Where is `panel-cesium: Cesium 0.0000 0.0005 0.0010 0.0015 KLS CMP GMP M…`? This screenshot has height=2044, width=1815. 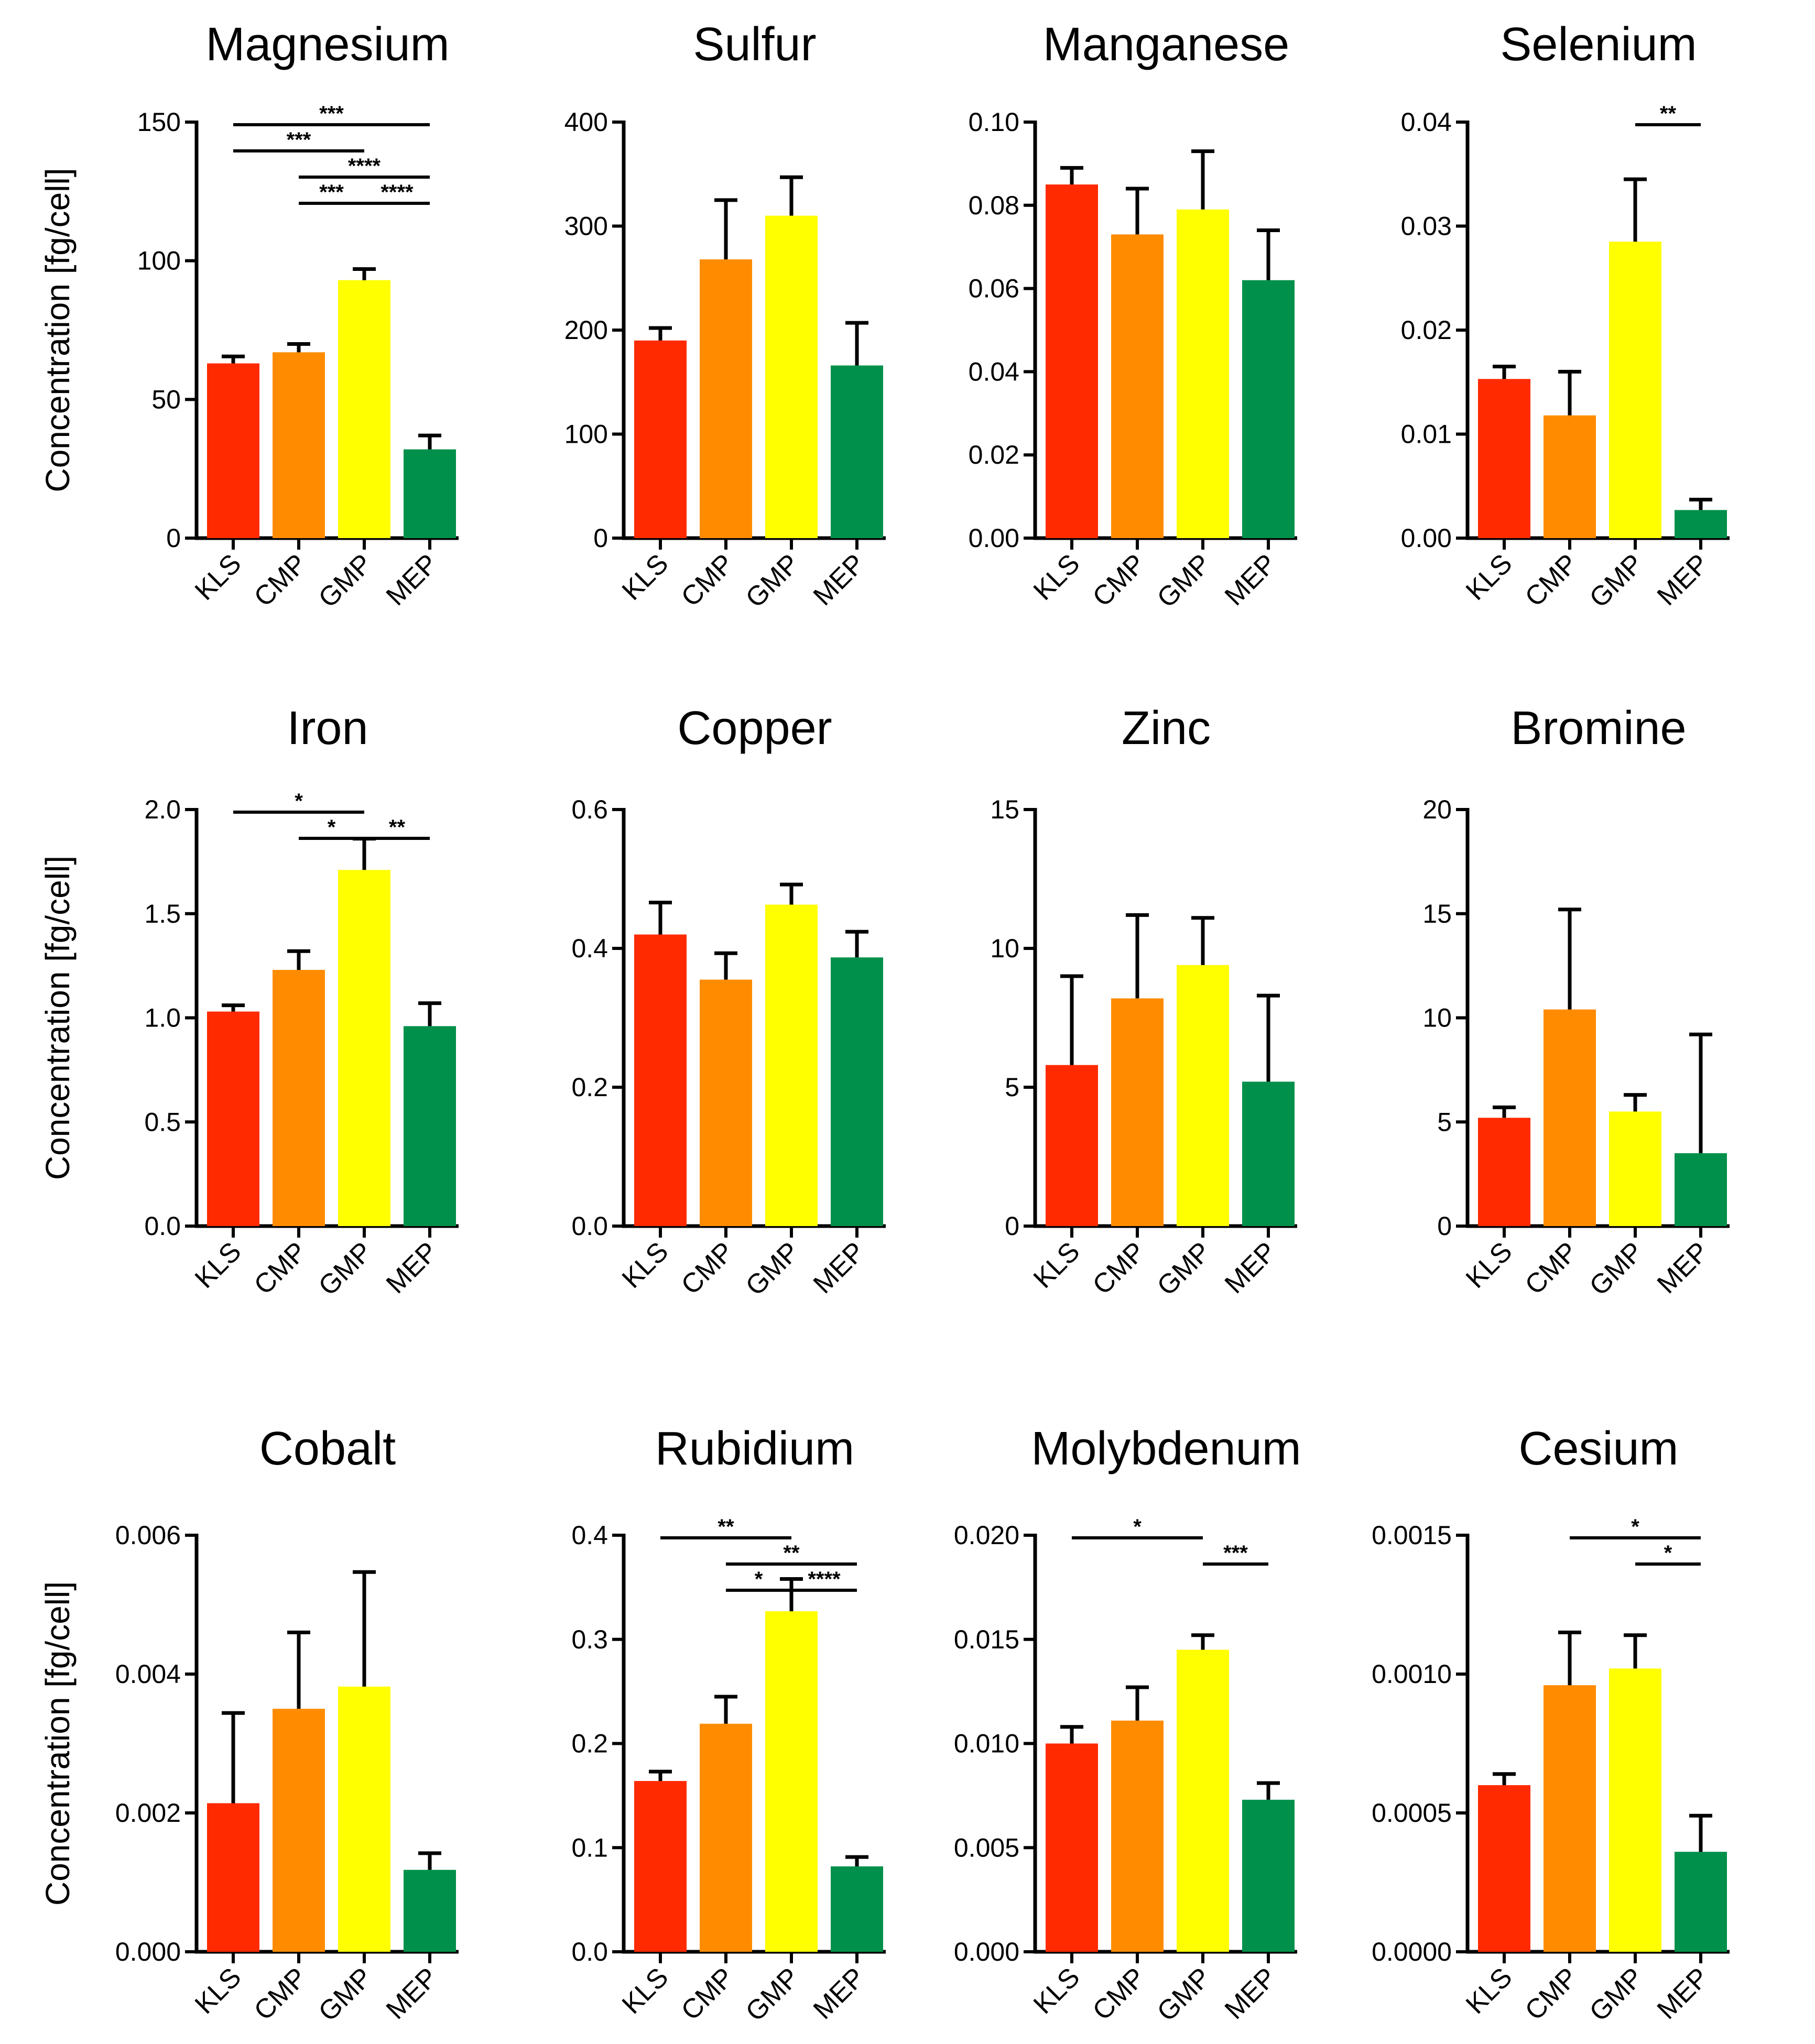 panel-cesium: Cesium 0.0000 0.0005 0.0010 0.0015 KLS CMP GMP M… is located at coordinates (1551, 1725).